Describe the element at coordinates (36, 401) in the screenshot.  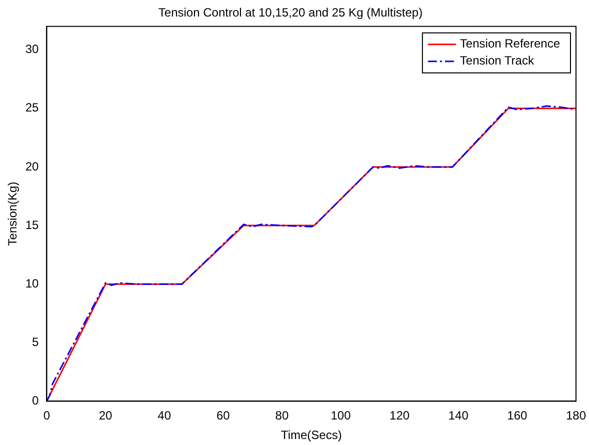
I see `y-tick-label: 0` at that location.